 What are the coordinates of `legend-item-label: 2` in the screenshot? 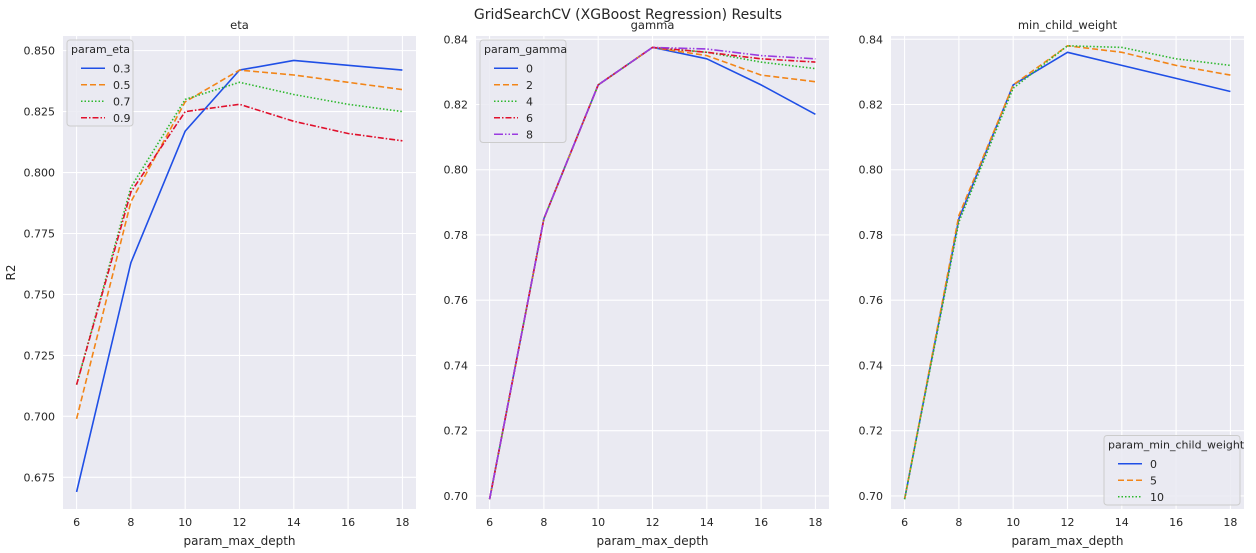 It's located at (529, 85).